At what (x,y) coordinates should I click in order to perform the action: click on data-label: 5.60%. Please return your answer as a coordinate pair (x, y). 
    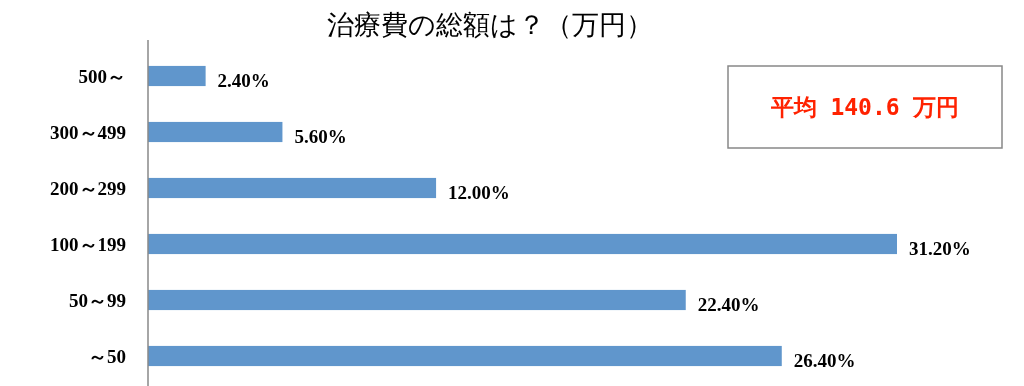
    Looking at the image, I should click on (320, 136).